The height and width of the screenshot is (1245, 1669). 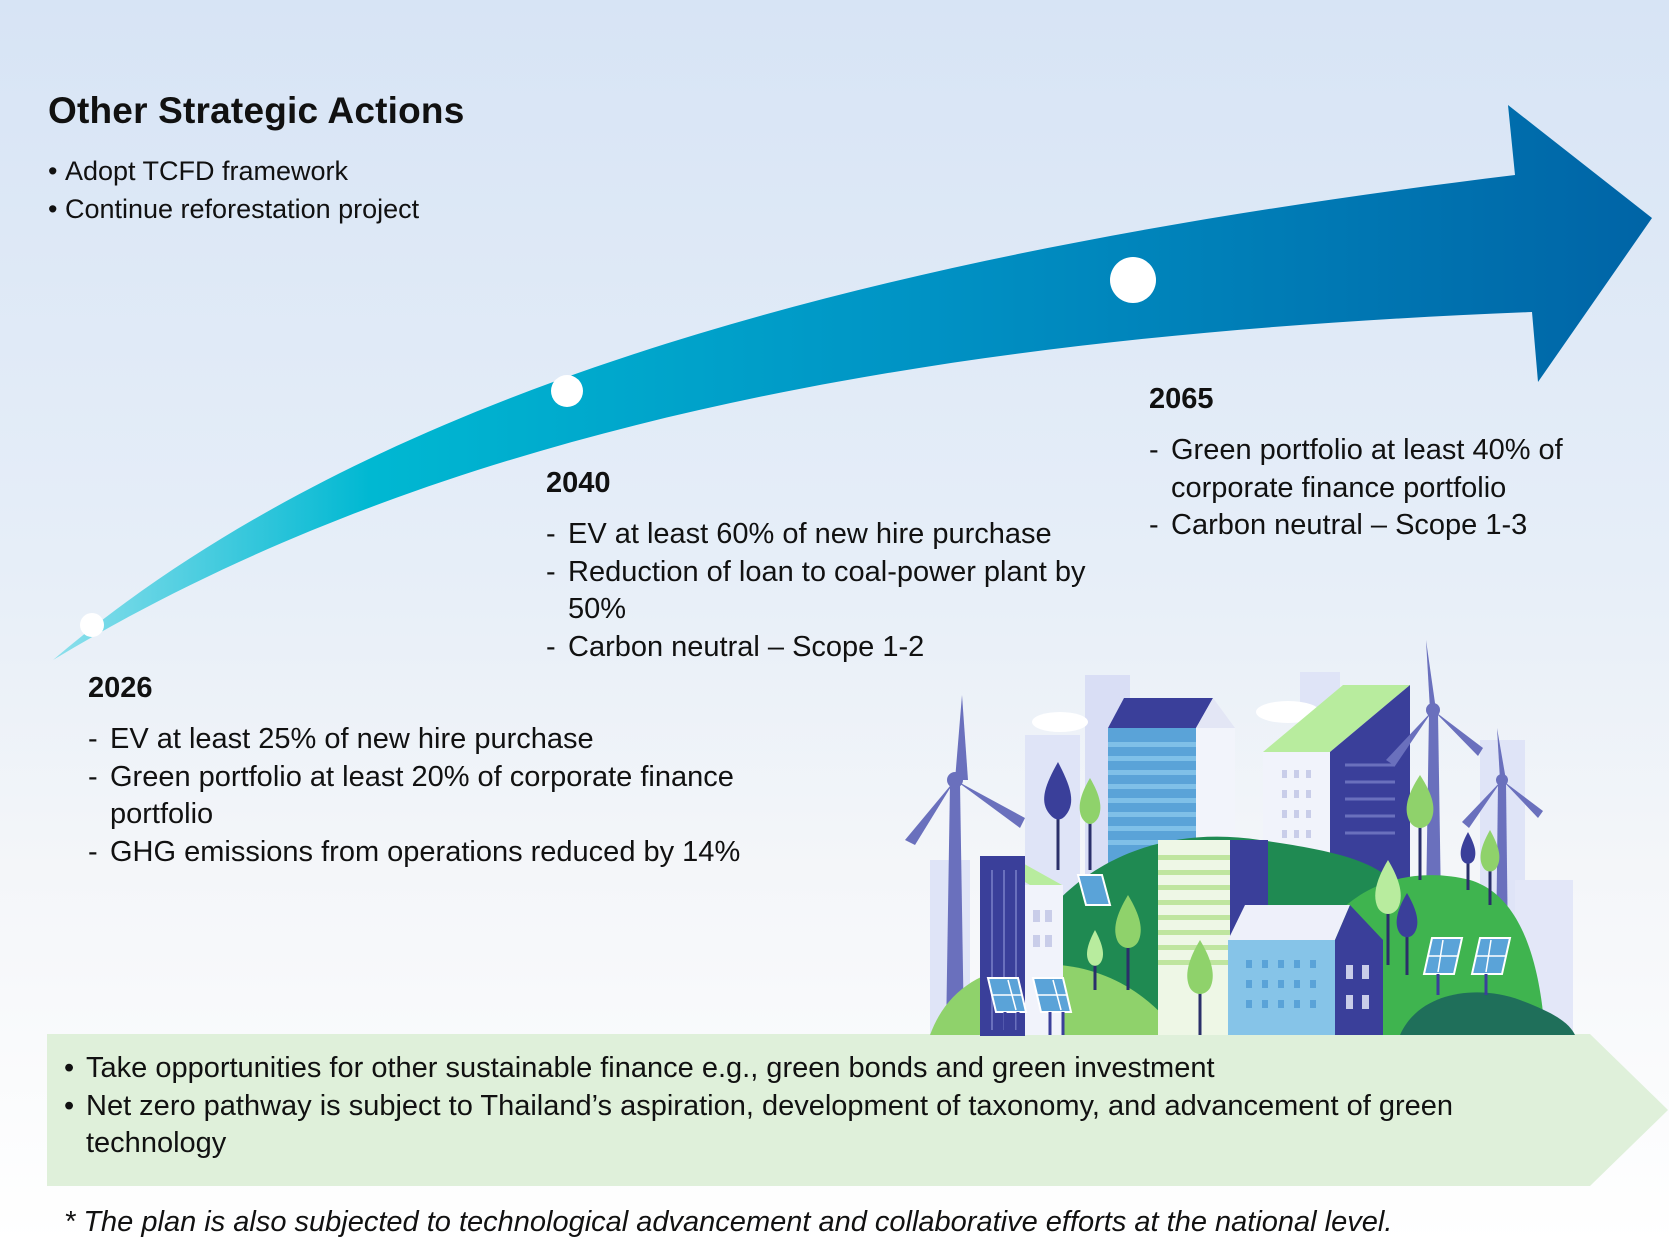 What do you see at coordinates (256, 110) in the screenshot?
I see `page-title: Other Strategic Actions` at bounding box center [256, 110].